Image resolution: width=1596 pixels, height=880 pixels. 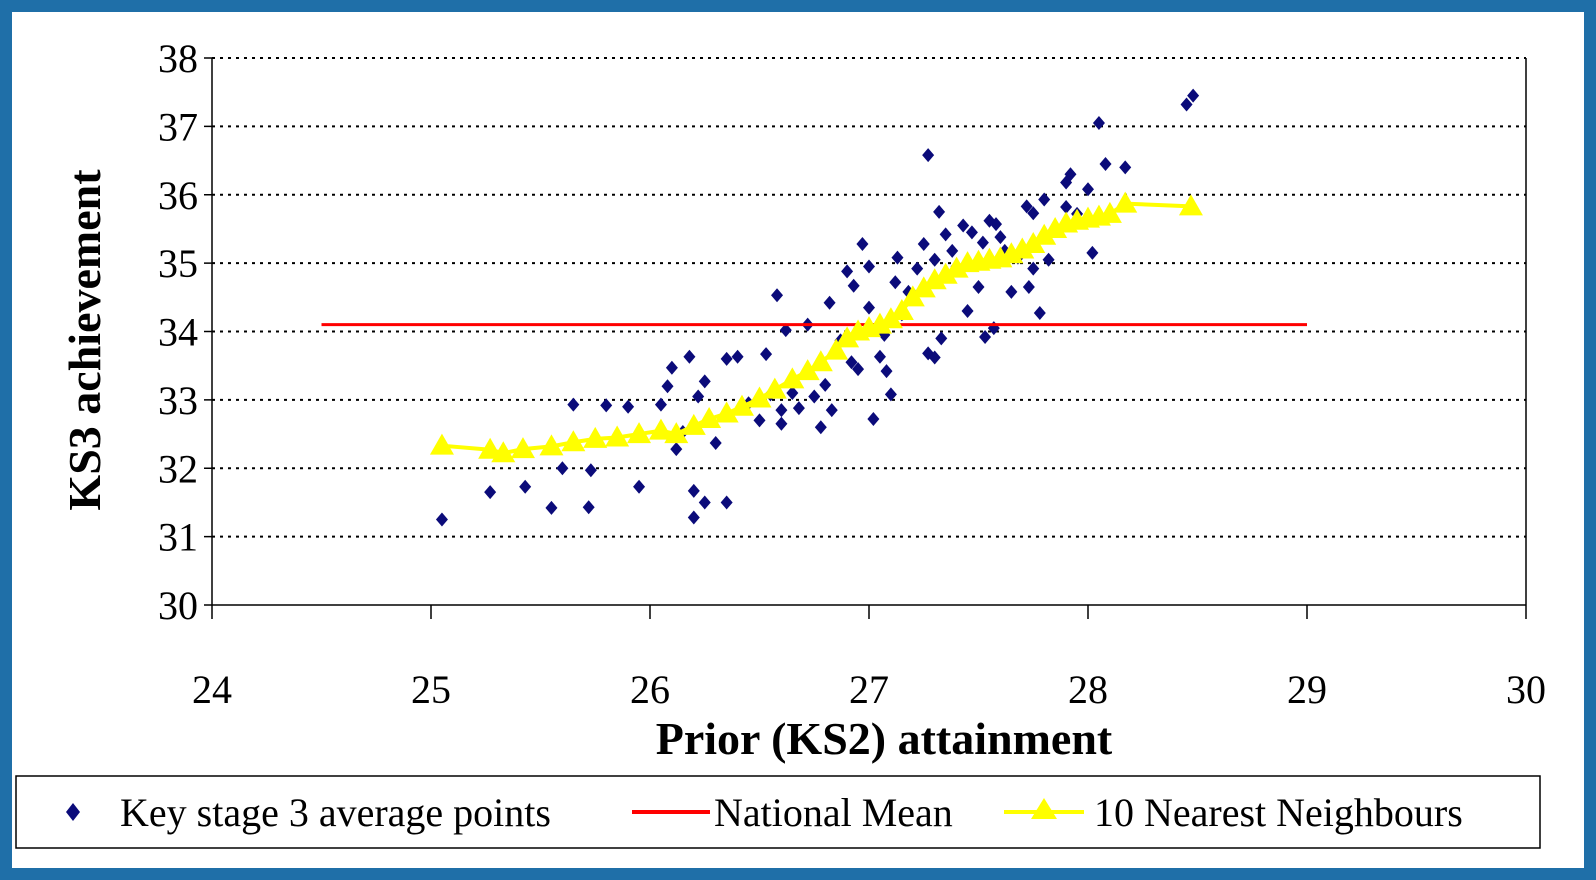 What do you see at coordinates (178, 468) in the screenshot?
I see `y-tick-label: 32` at bounding box center [178, 468].